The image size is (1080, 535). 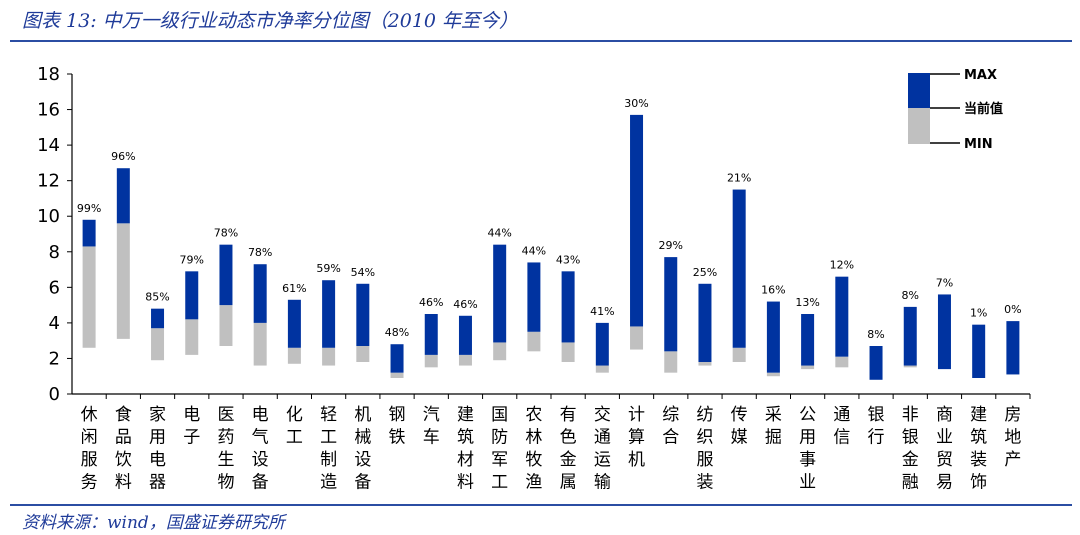 I want to click on x-category-label: 有色金属, so click(x=568, y=449).